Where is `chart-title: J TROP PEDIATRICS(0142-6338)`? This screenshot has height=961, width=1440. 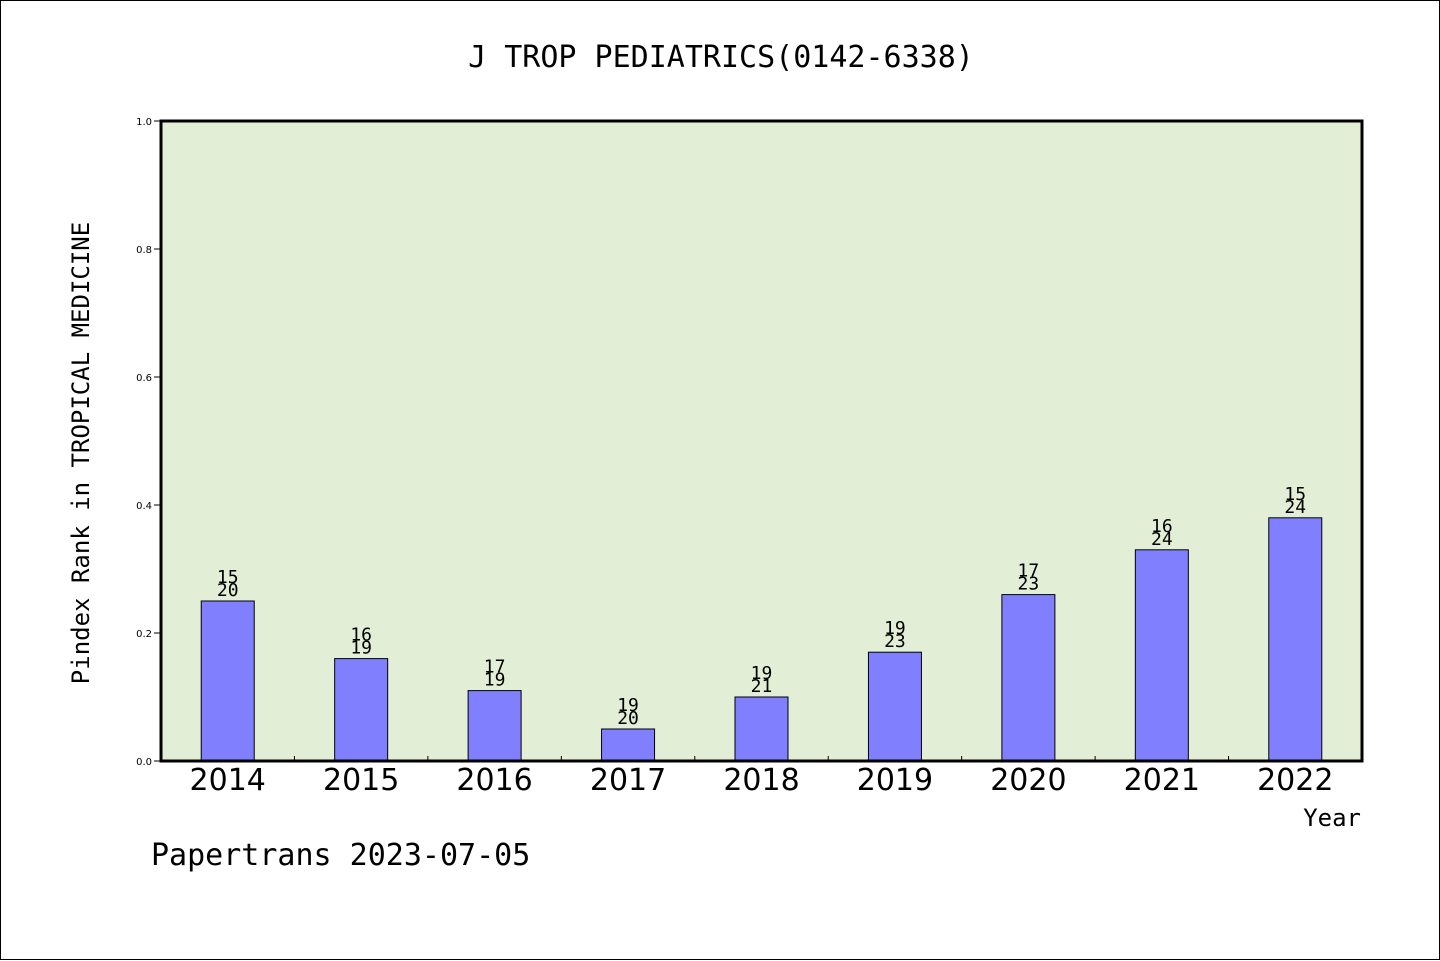
chart-title: J TROP PEDIATRICS(0142-6338) is located at coordinates (721, 57).